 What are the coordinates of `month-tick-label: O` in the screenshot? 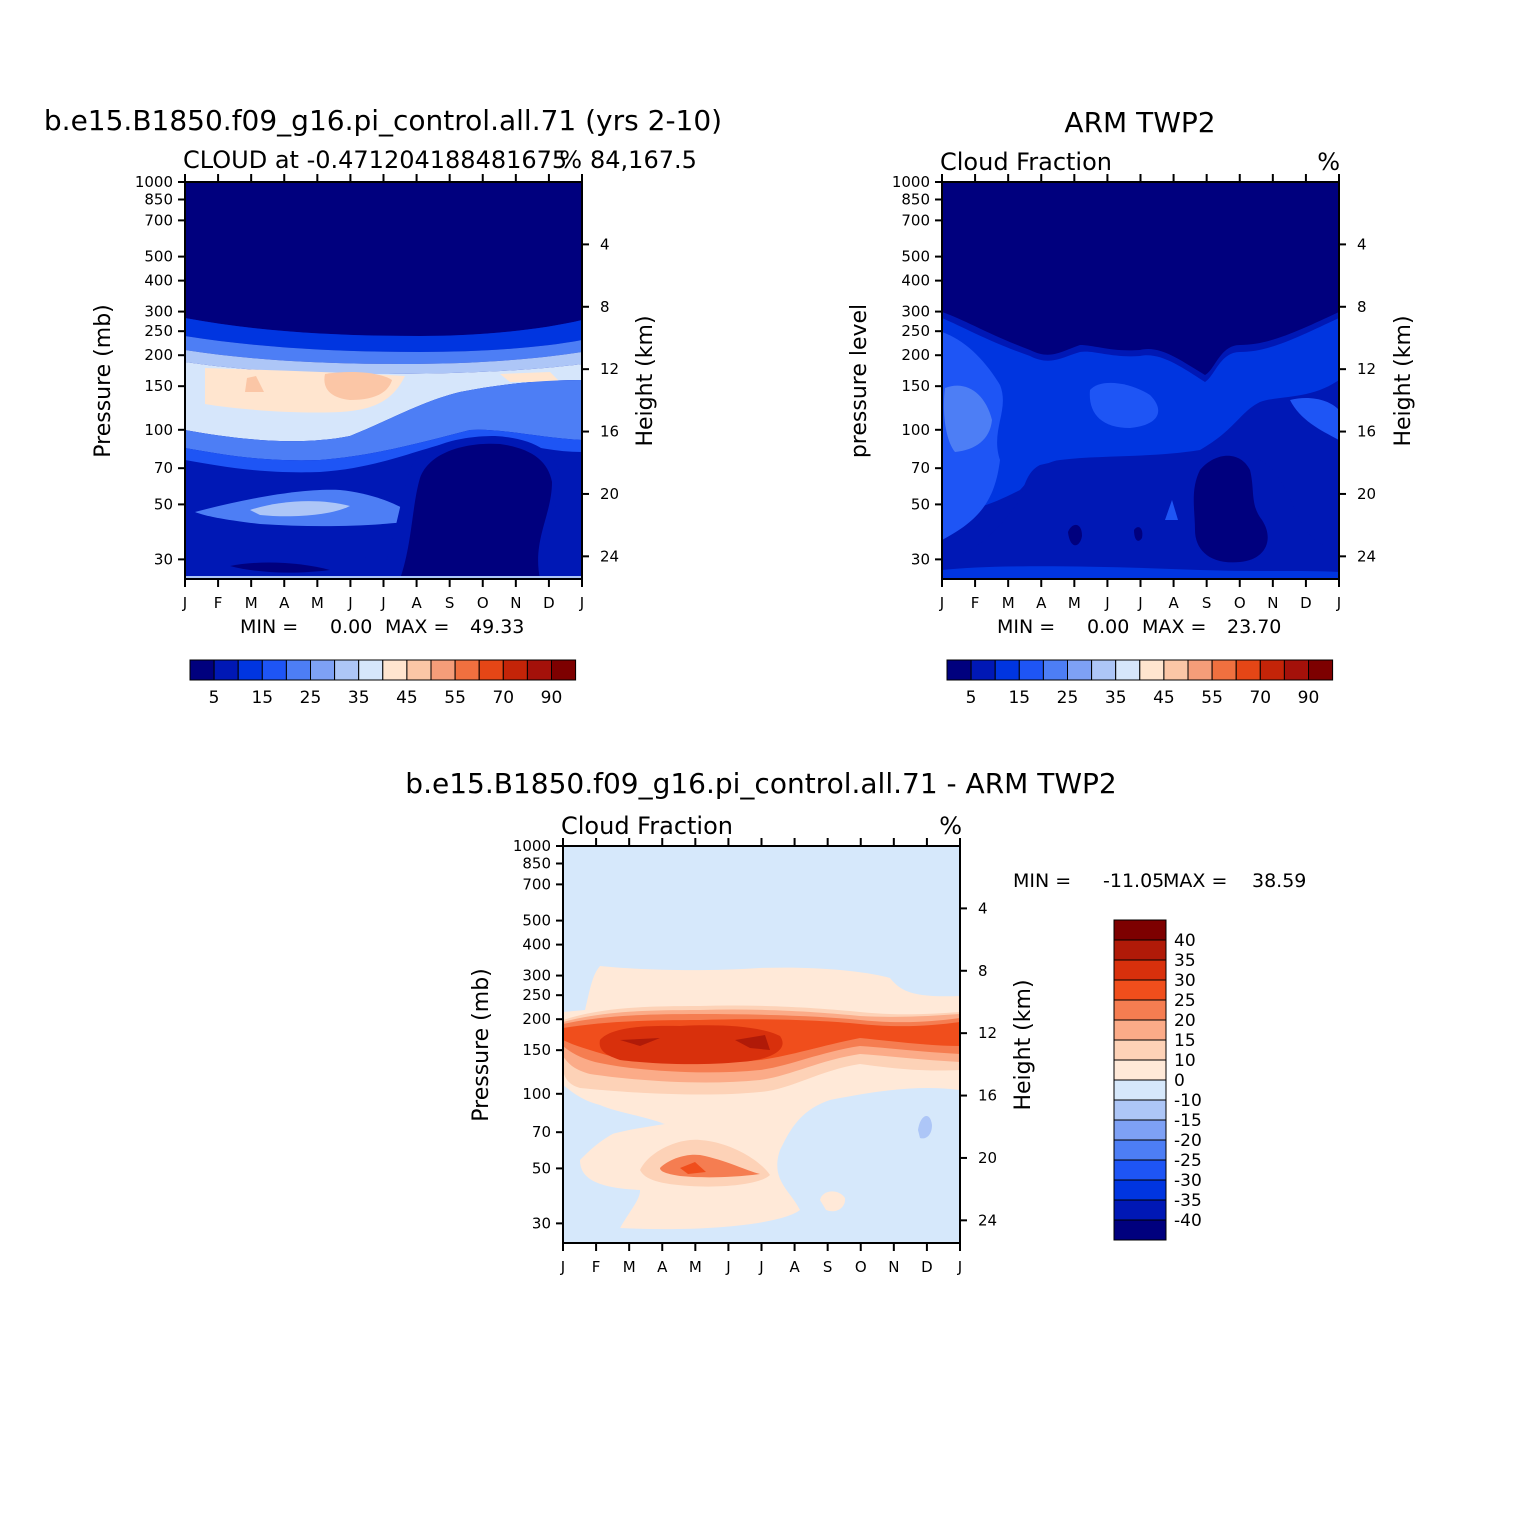 It's located at (483, 603).